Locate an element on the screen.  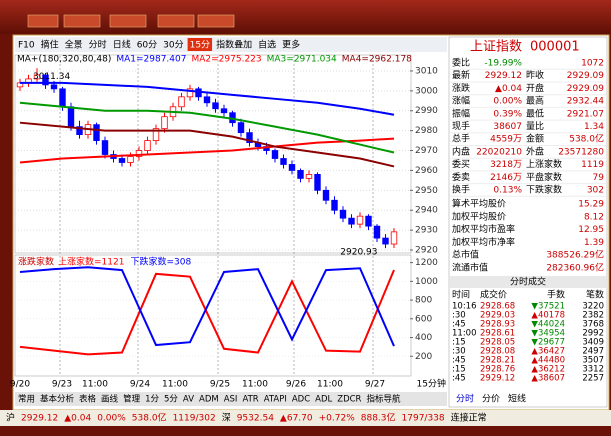
status-item: 1797/338 is located at coordinates (423, 419).